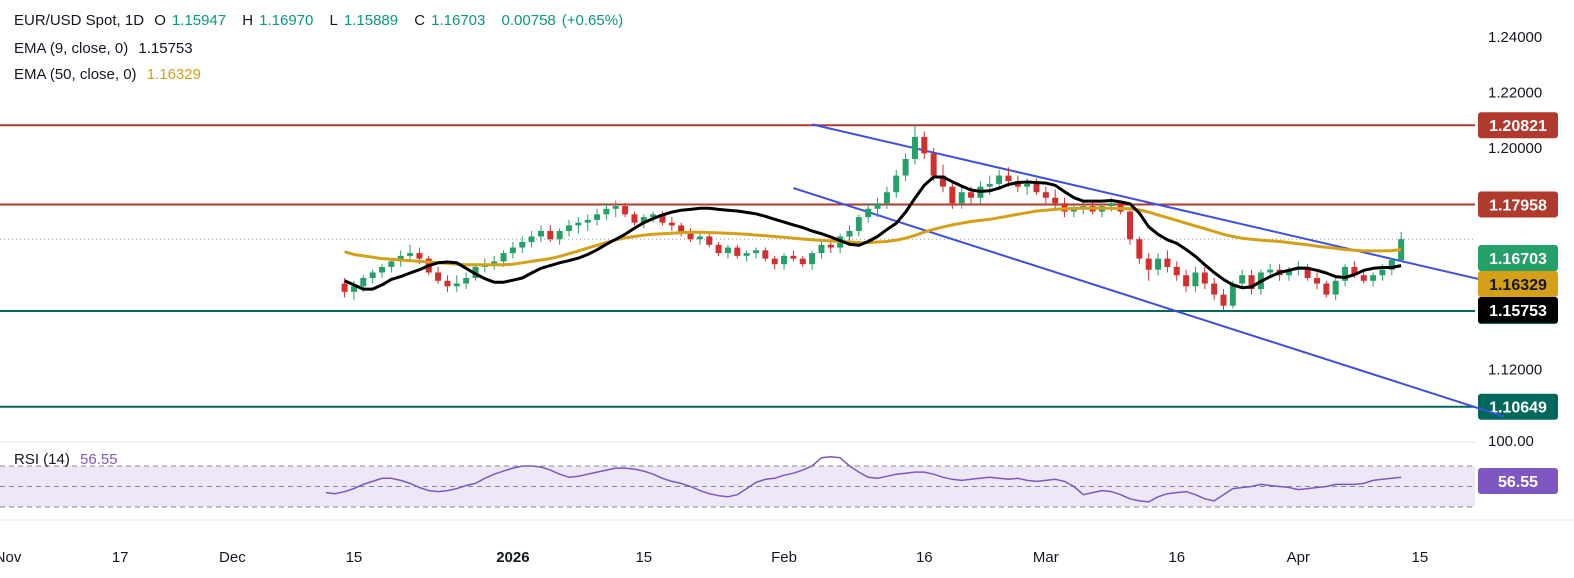 The height and width of the screenshot is (578, 1574). Describe the element at coordinates (120, 557) in the screenshot. I see `x-tick-label: 17` at that location.